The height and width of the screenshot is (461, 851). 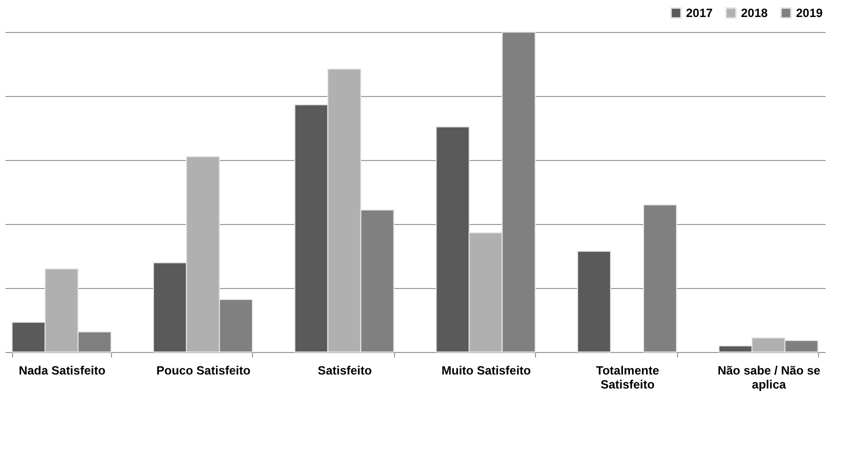 I want to click on x-tick-label: Satisfeito, so click(x=345, y=371).